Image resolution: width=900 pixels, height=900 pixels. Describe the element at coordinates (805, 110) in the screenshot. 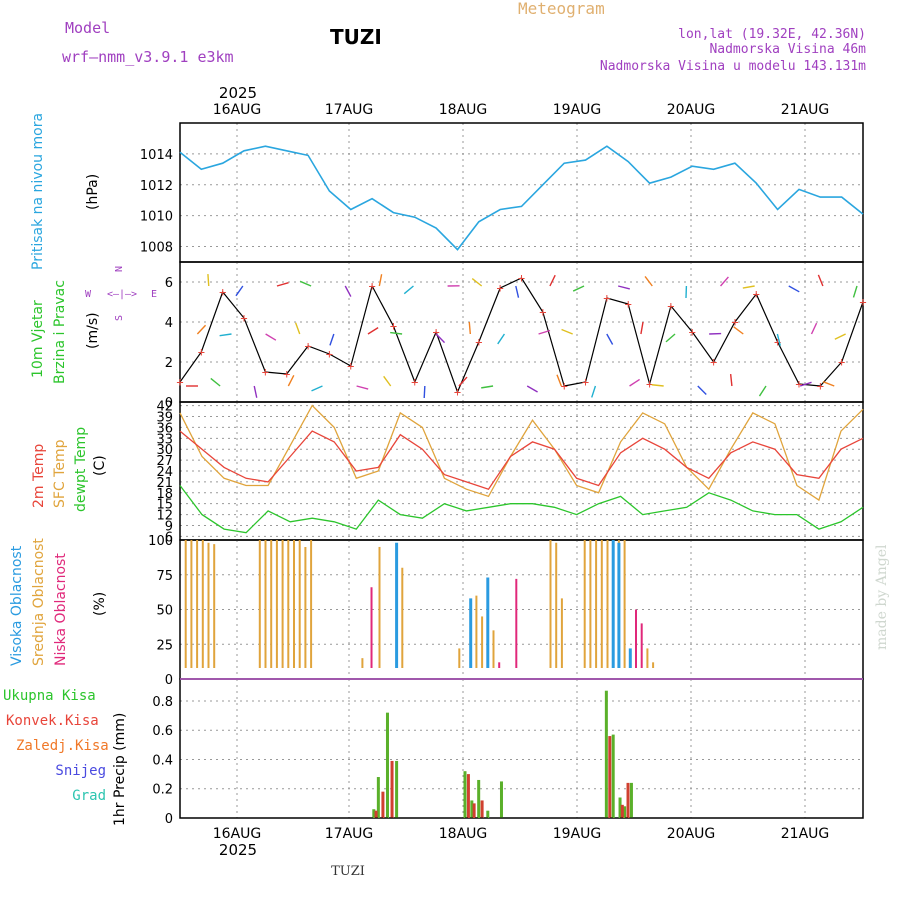

I see `xtick-top-5: 21AUG` at that location.